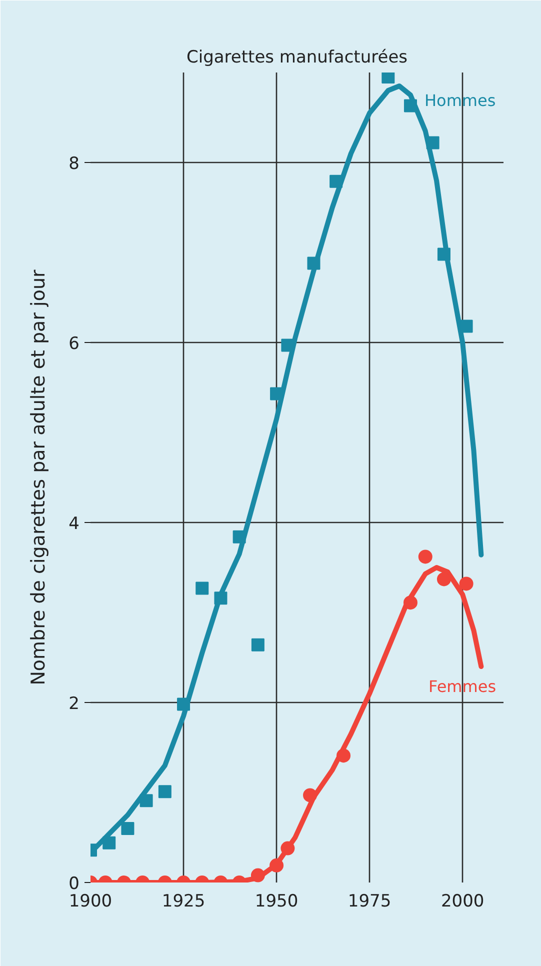  What do you see at coordinates (462, 902) in the screenshot?
I see `x-tick-label: 2000` at bounding box center [462, 902].